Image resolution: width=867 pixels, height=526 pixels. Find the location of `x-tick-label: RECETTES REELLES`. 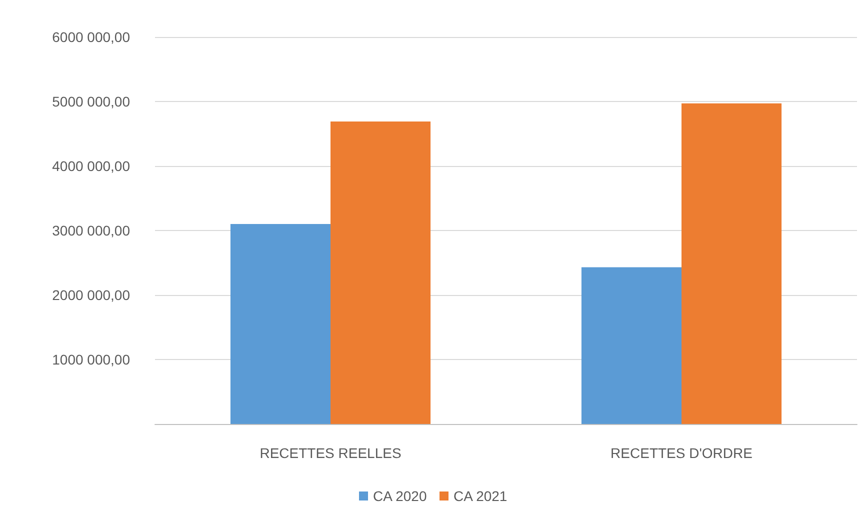

x-tick-label: RECETTES REELLES is located at coordinates (331, 453).